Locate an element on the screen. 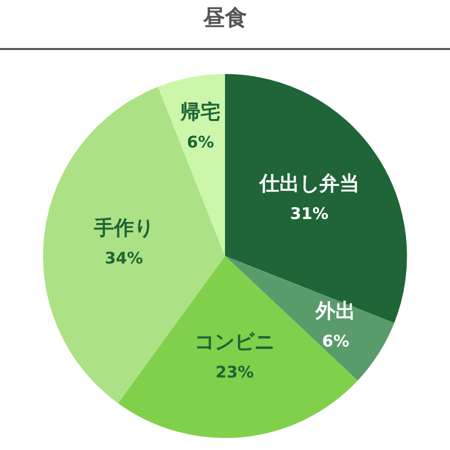 This screenshot has height=450, width=450. data-label: 23% is located at coordinates (234, 372).